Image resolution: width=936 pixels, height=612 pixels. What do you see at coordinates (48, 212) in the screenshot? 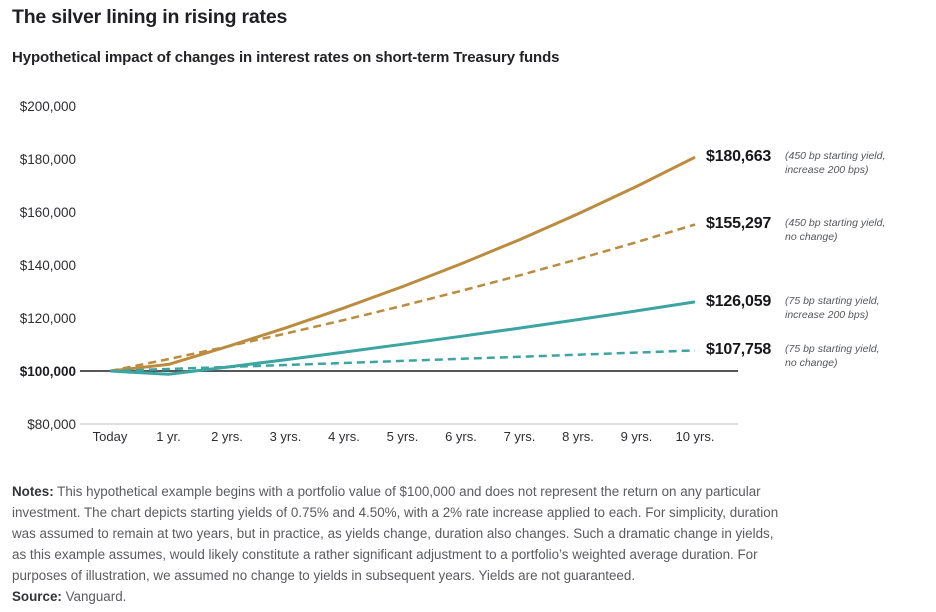
I see `y-axis-label: $160,000` at bounding box center [48, 212].